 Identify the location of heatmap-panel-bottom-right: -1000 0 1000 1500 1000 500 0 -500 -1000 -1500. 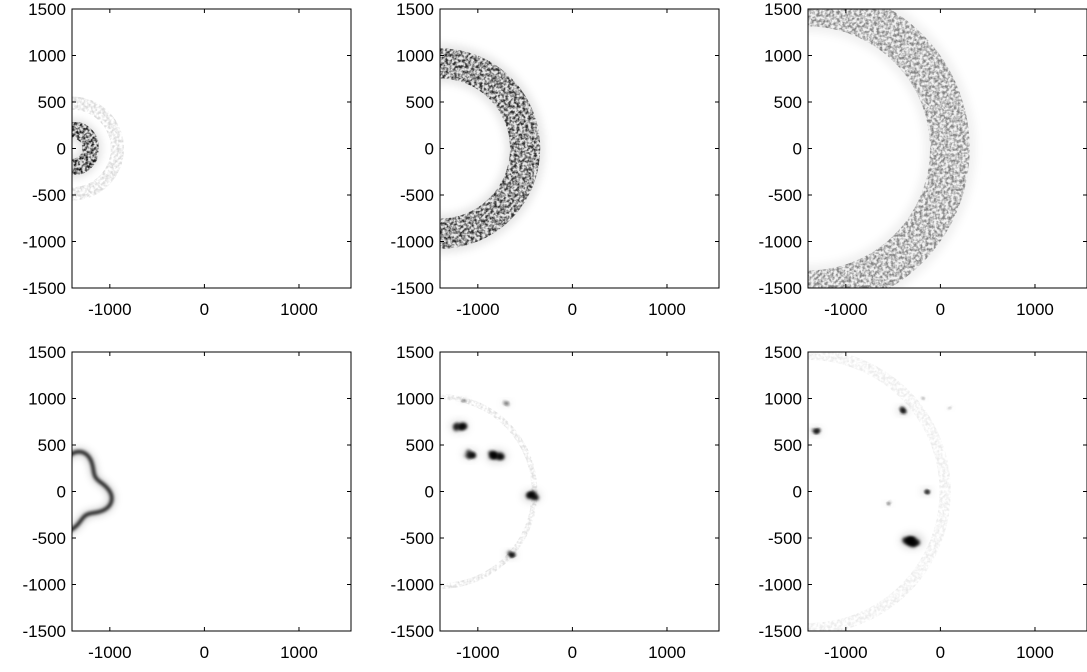
(923, 502).